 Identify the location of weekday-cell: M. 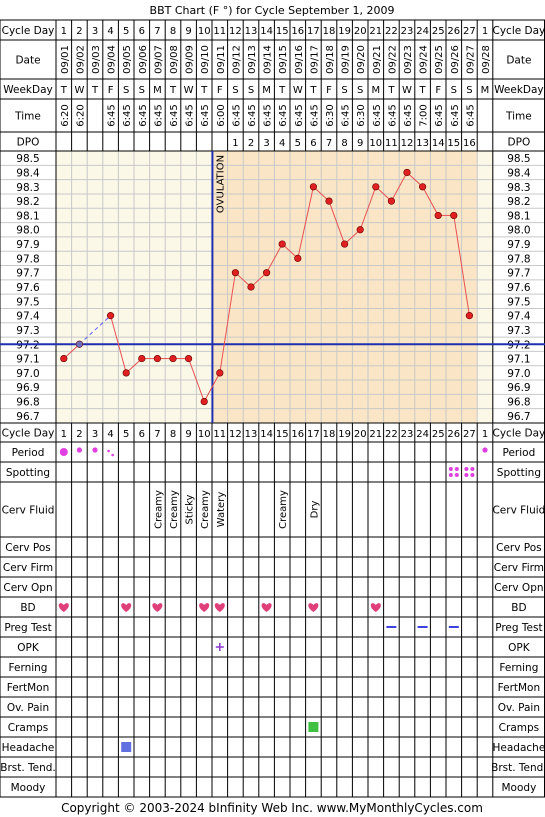
(375, 90).